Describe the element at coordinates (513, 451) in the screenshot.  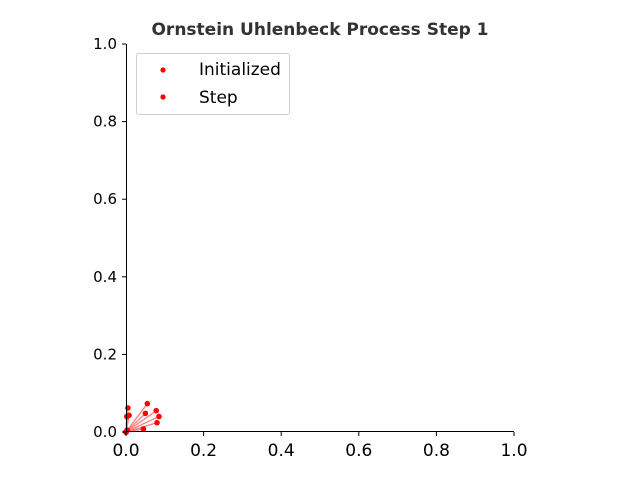
I see `x-tick-label: 1.0` at that location.